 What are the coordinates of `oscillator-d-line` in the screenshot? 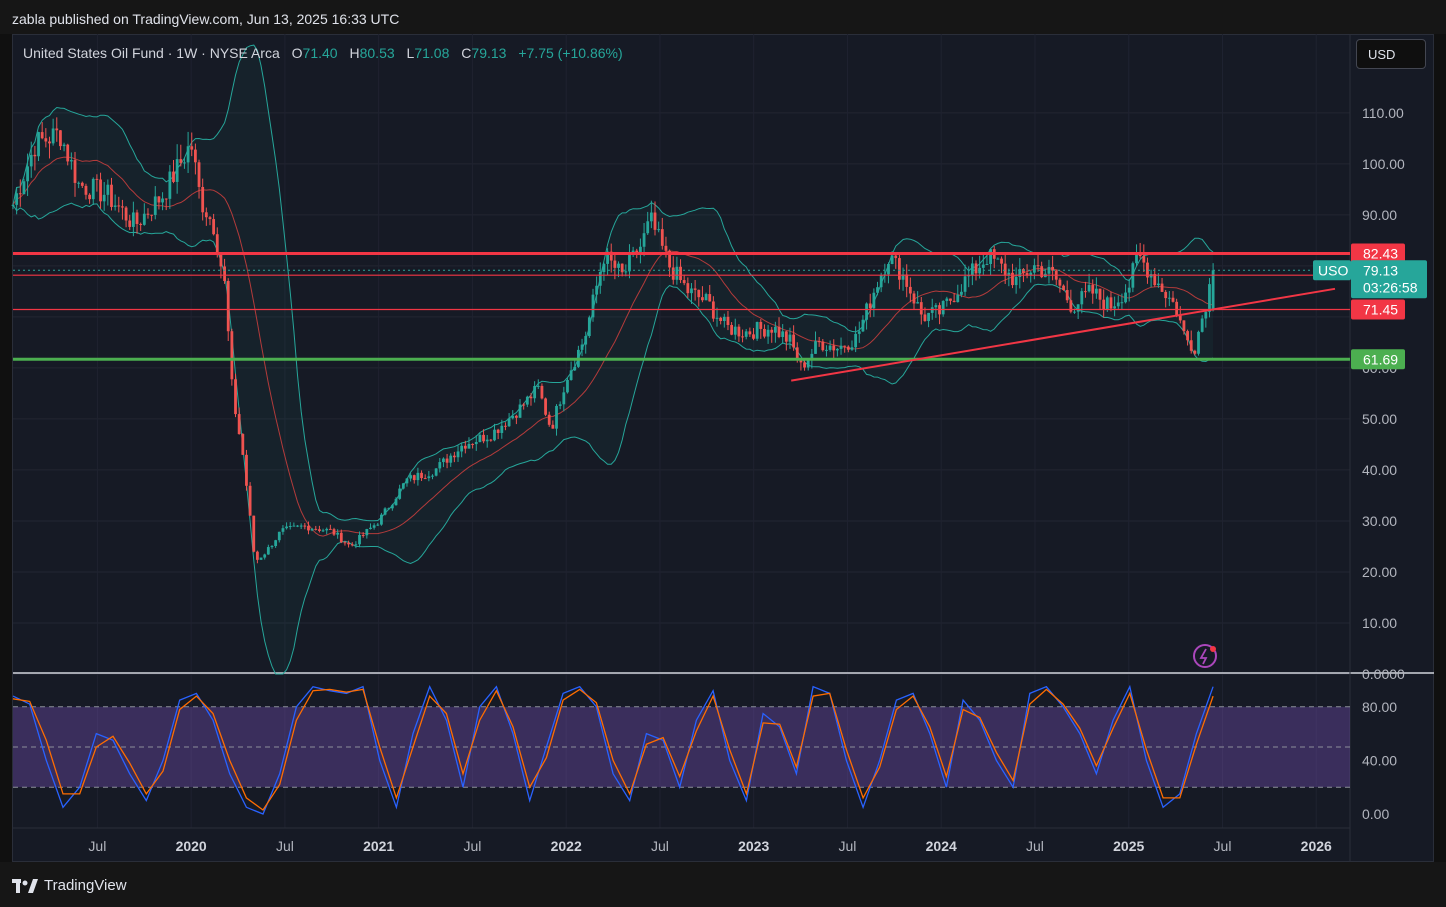 It's located at (613, 749).